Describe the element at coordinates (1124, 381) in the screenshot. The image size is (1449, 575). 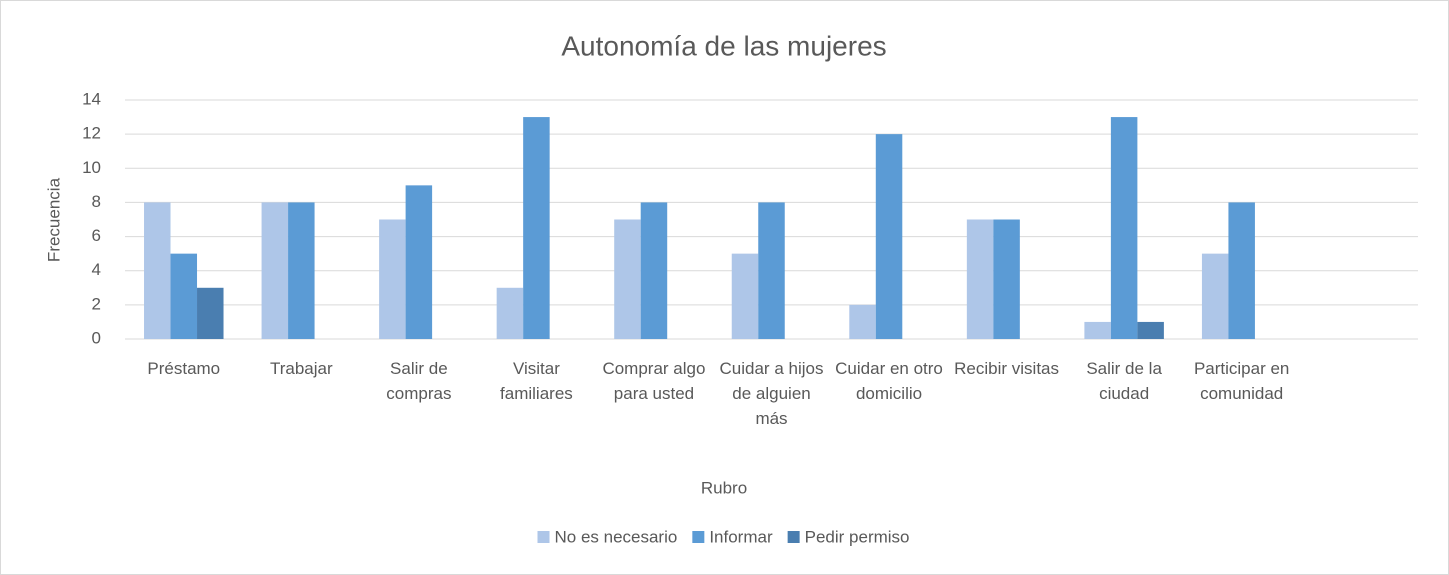
I see `x-tick-label: Salir de la ciudad` at that location.